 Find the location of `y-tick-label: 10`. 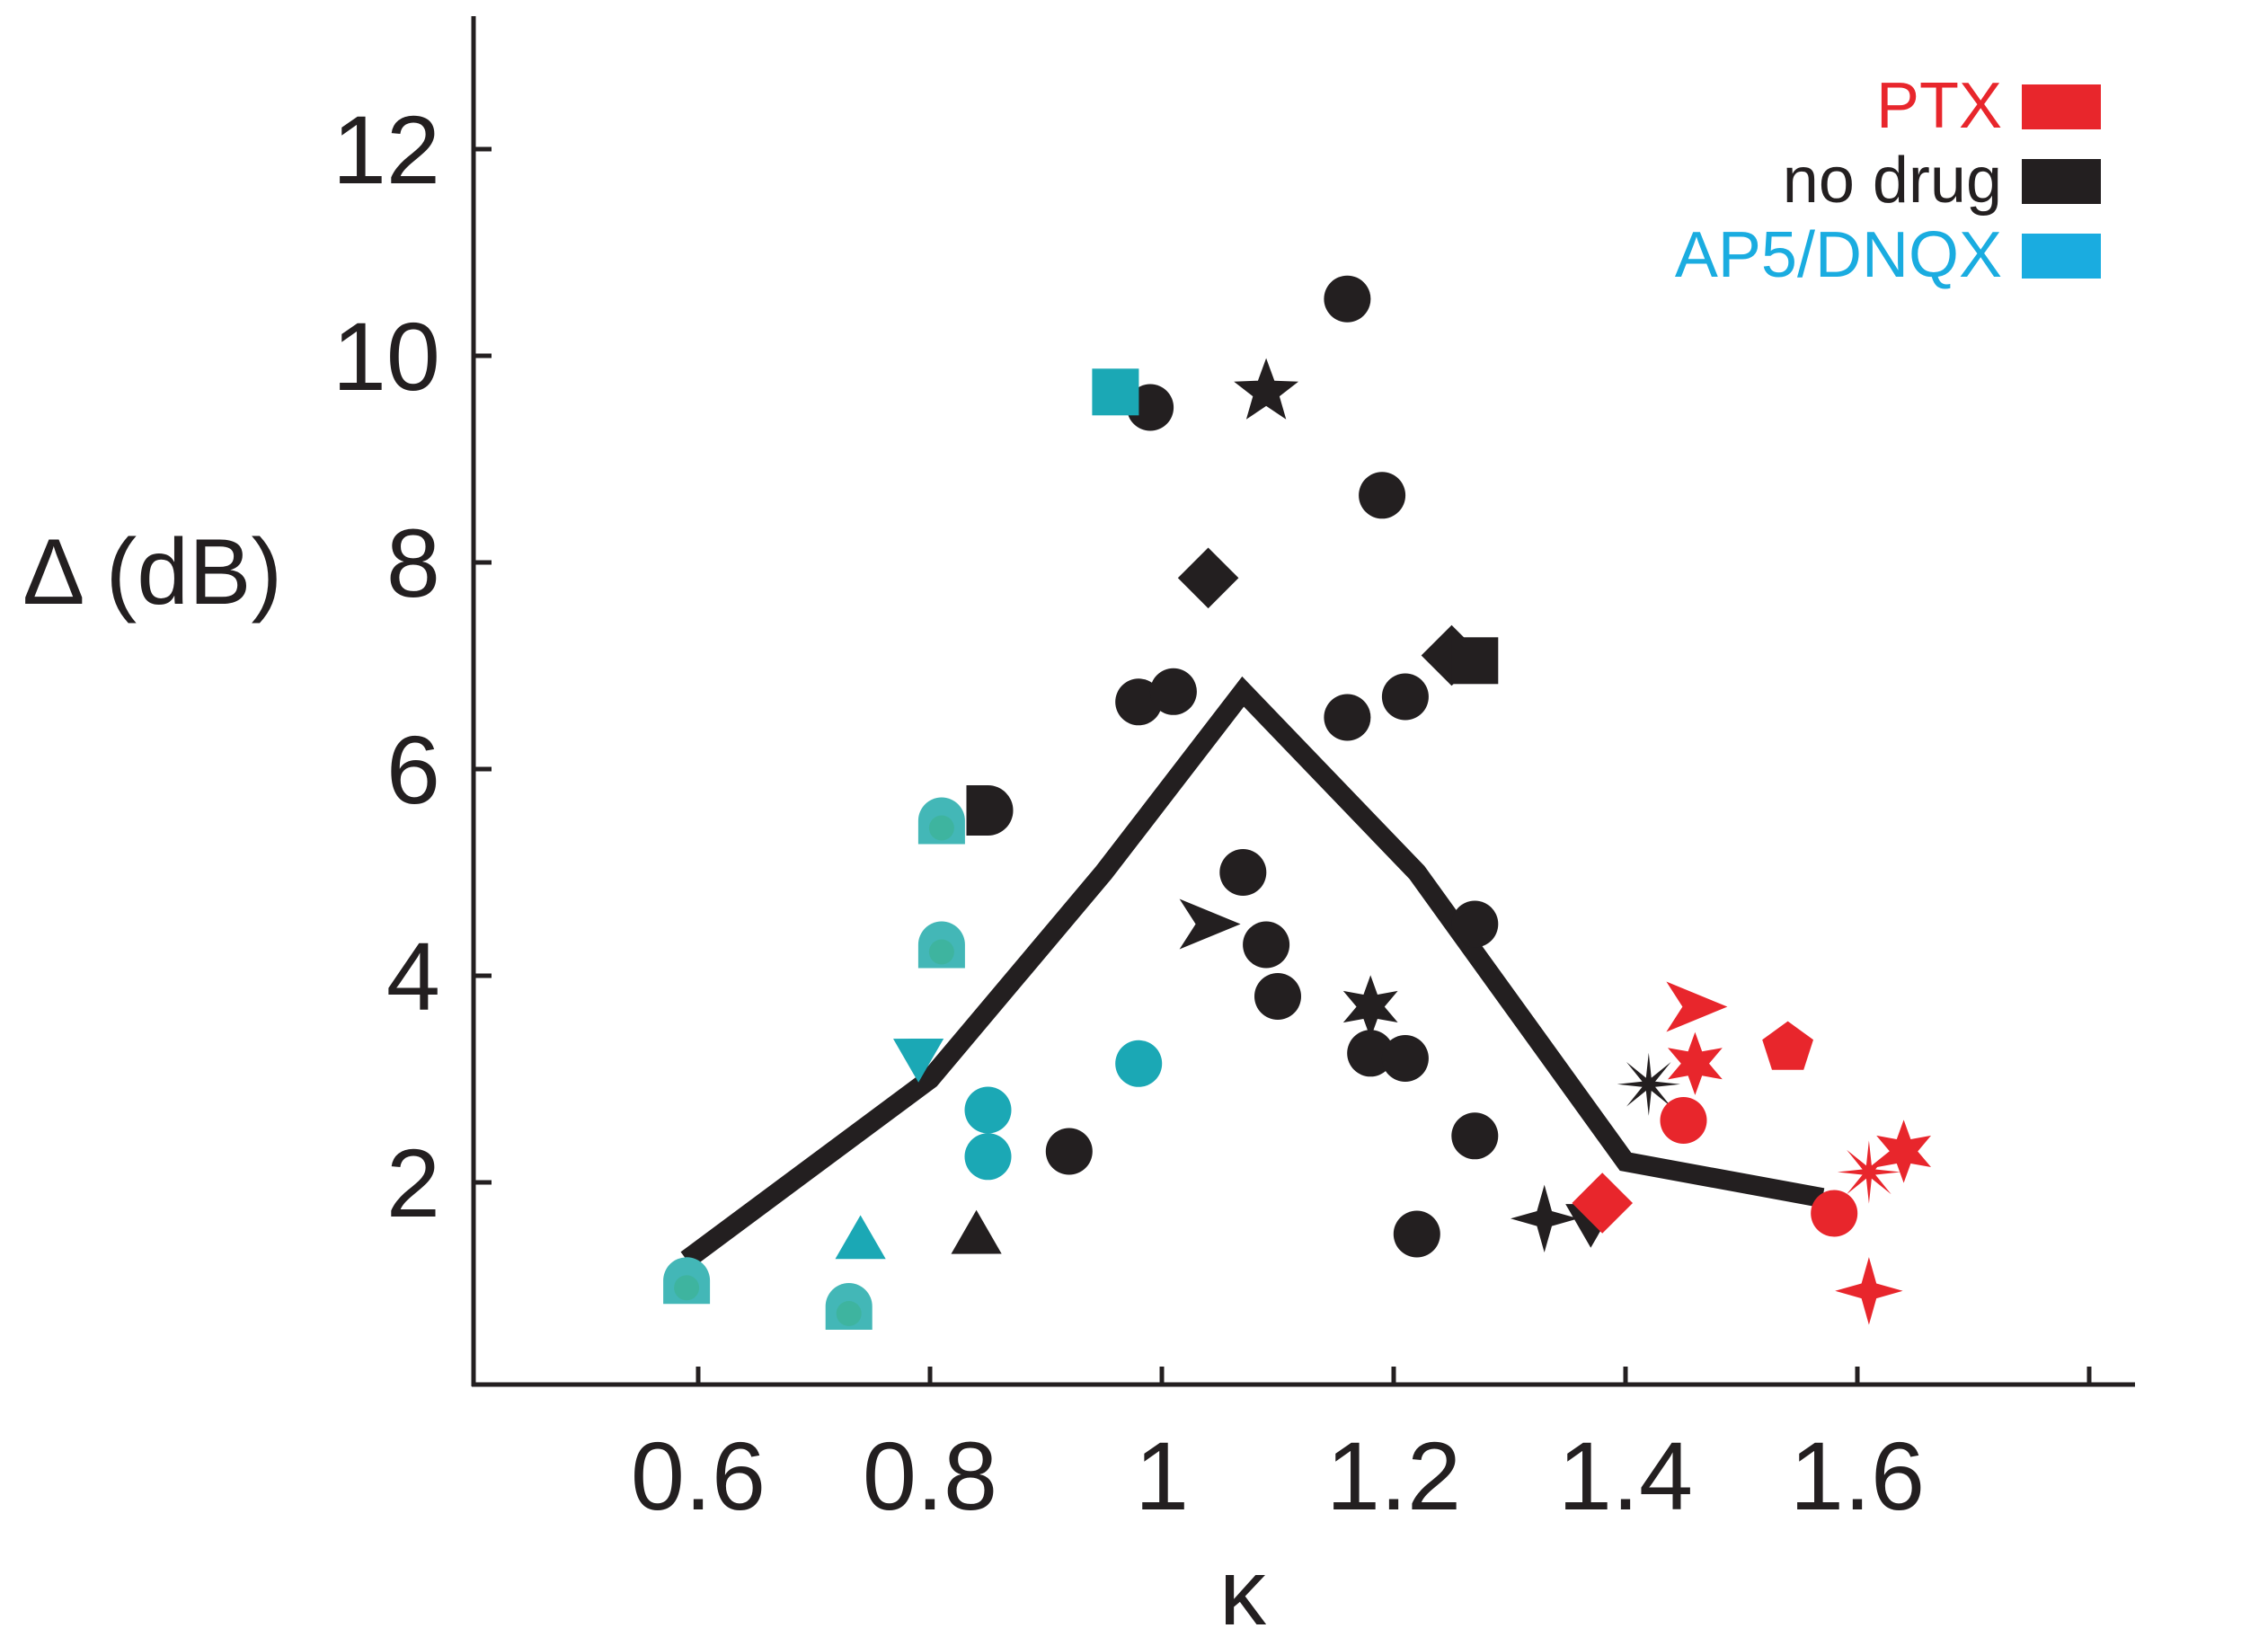

y-tick-label: 10 is located at coordinates (386, 356).